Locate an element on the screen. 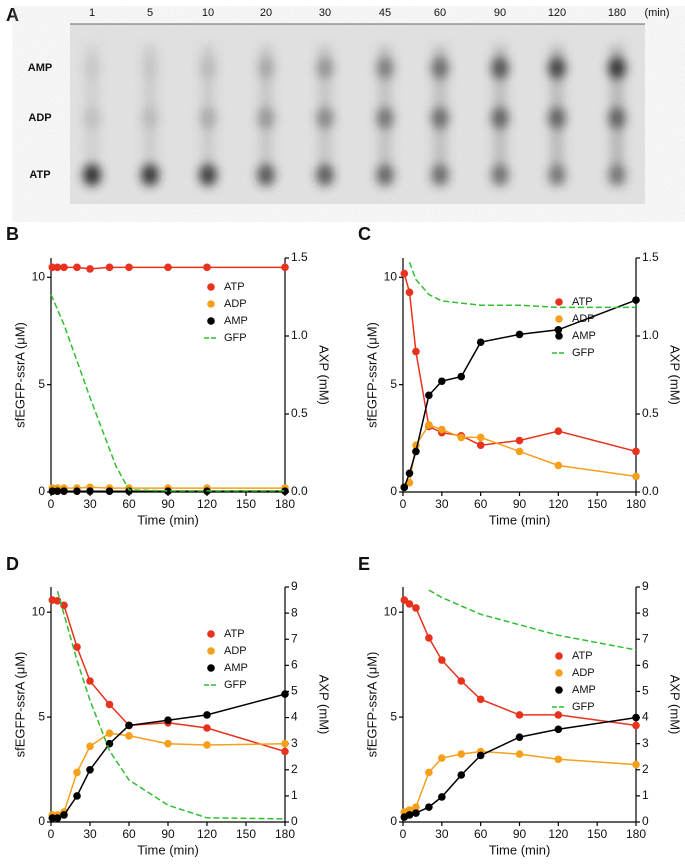  legend-label: GFP is located at coordinates (235, 685).